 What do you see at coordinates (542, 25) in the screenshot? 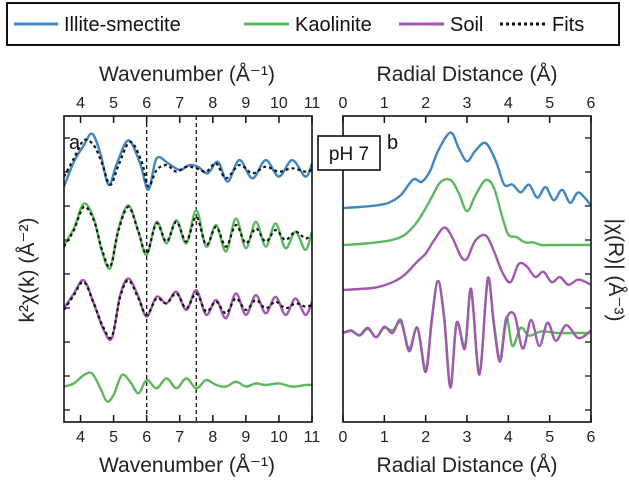
I see `legend-item-fits: Fits` at bounding box center [542, 25].